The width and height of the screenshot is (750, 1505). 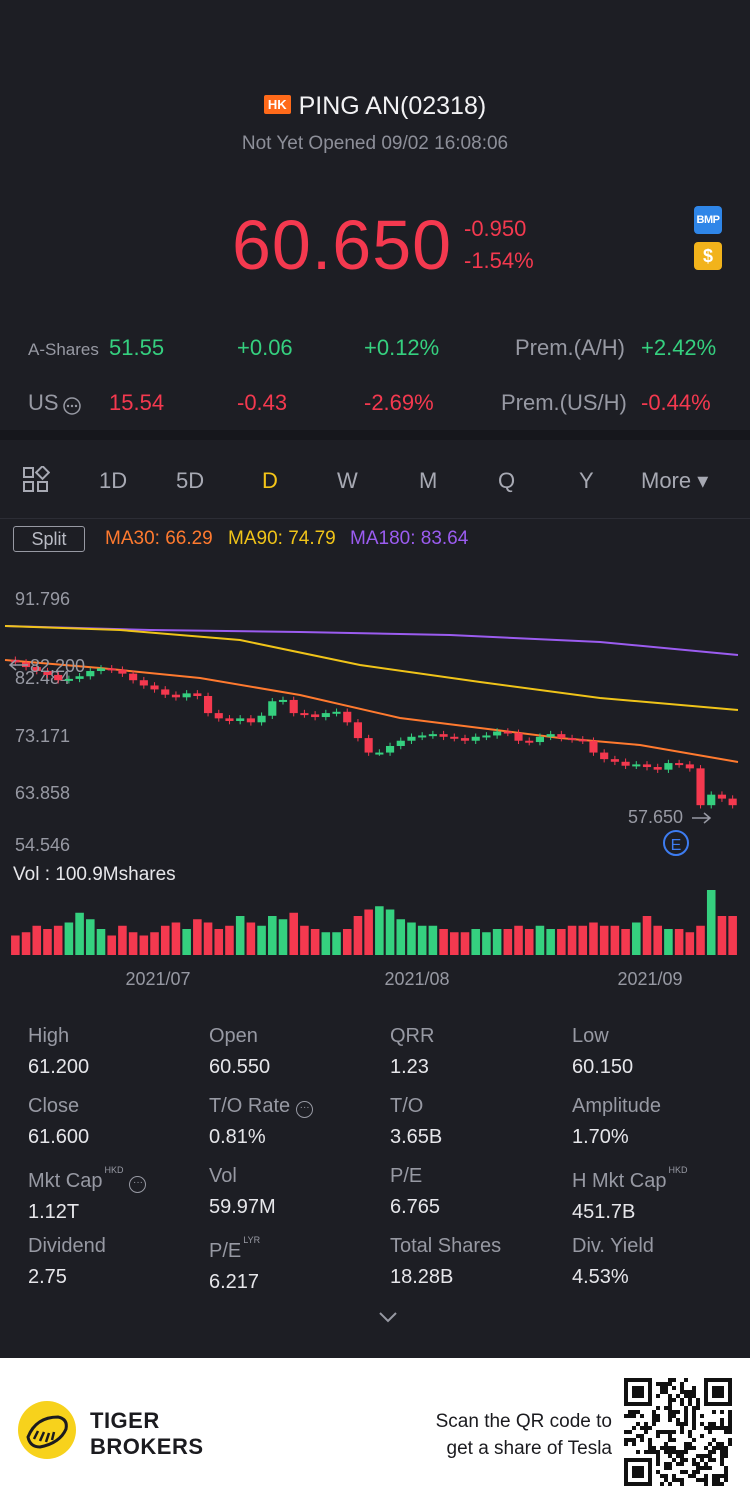 What do you see at coordinates (234, 1264) in the screenshot?
I see `stat-p-e: P/E LYR 6.217` at bounding box center [234, 1264].